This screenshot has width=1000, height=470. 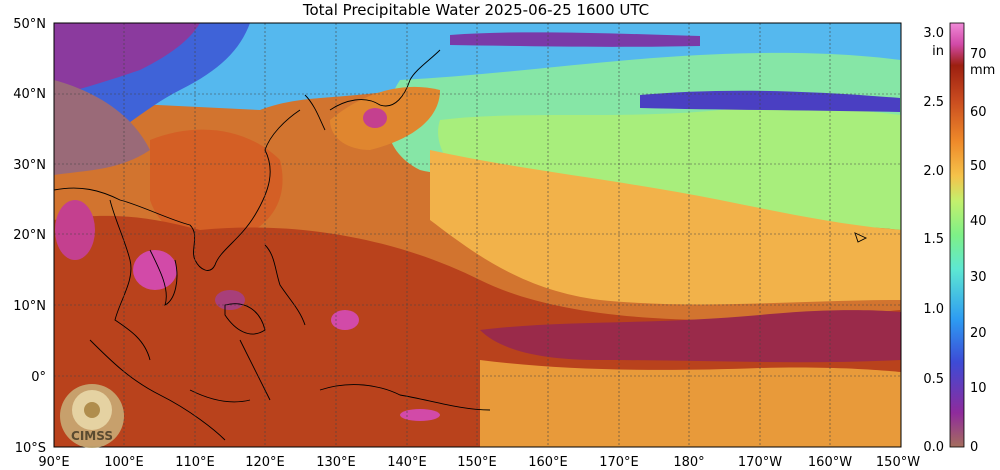 What do you see at coordinates (29, 165) in the screenshot?
I see `lat-tick: 30°N` at bounding box center [29, 165].